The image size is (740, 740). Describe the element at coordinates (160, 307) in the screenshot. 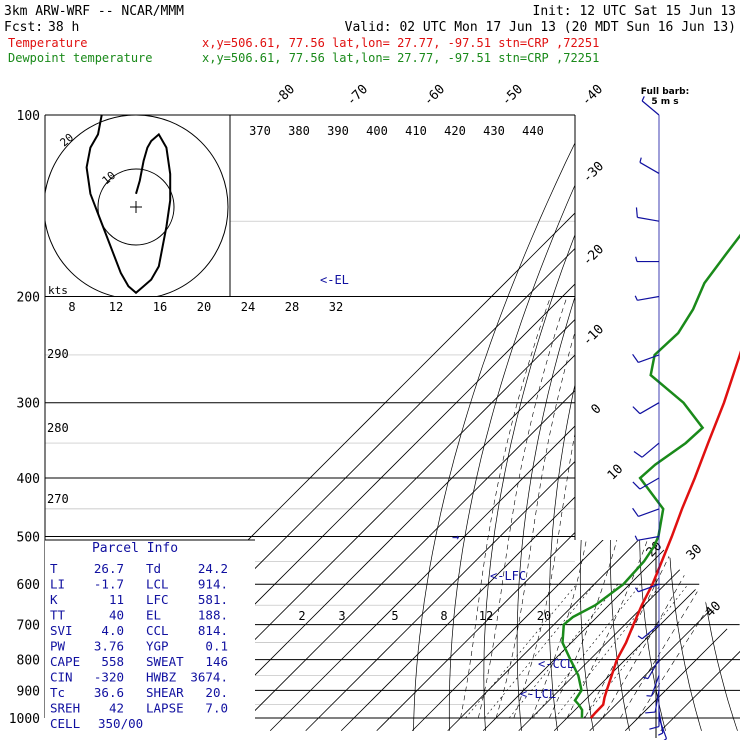

I see `hodo-speed-label-16: 16` at that location.